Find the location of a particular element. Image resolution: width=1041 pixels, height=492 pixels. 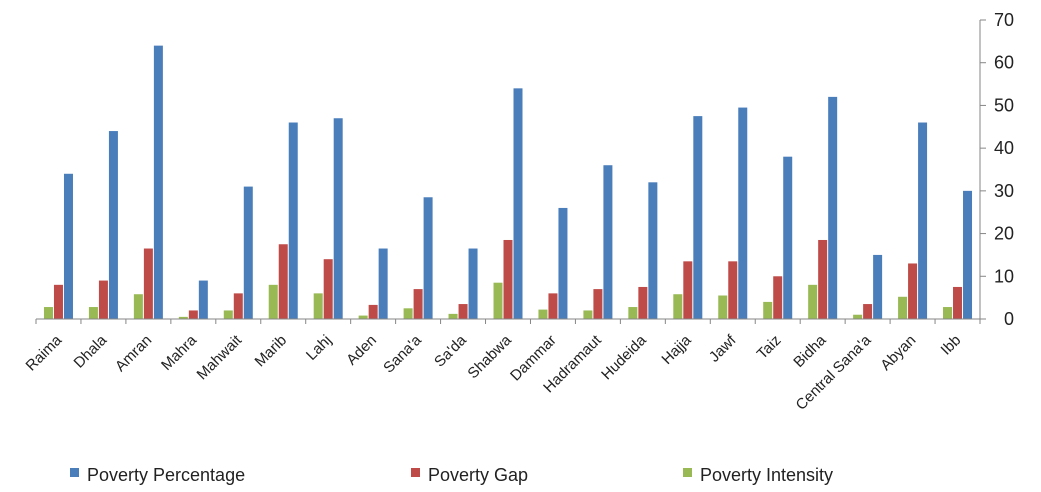

y-tick-label: 30 is located at coordinates (1004, 191).